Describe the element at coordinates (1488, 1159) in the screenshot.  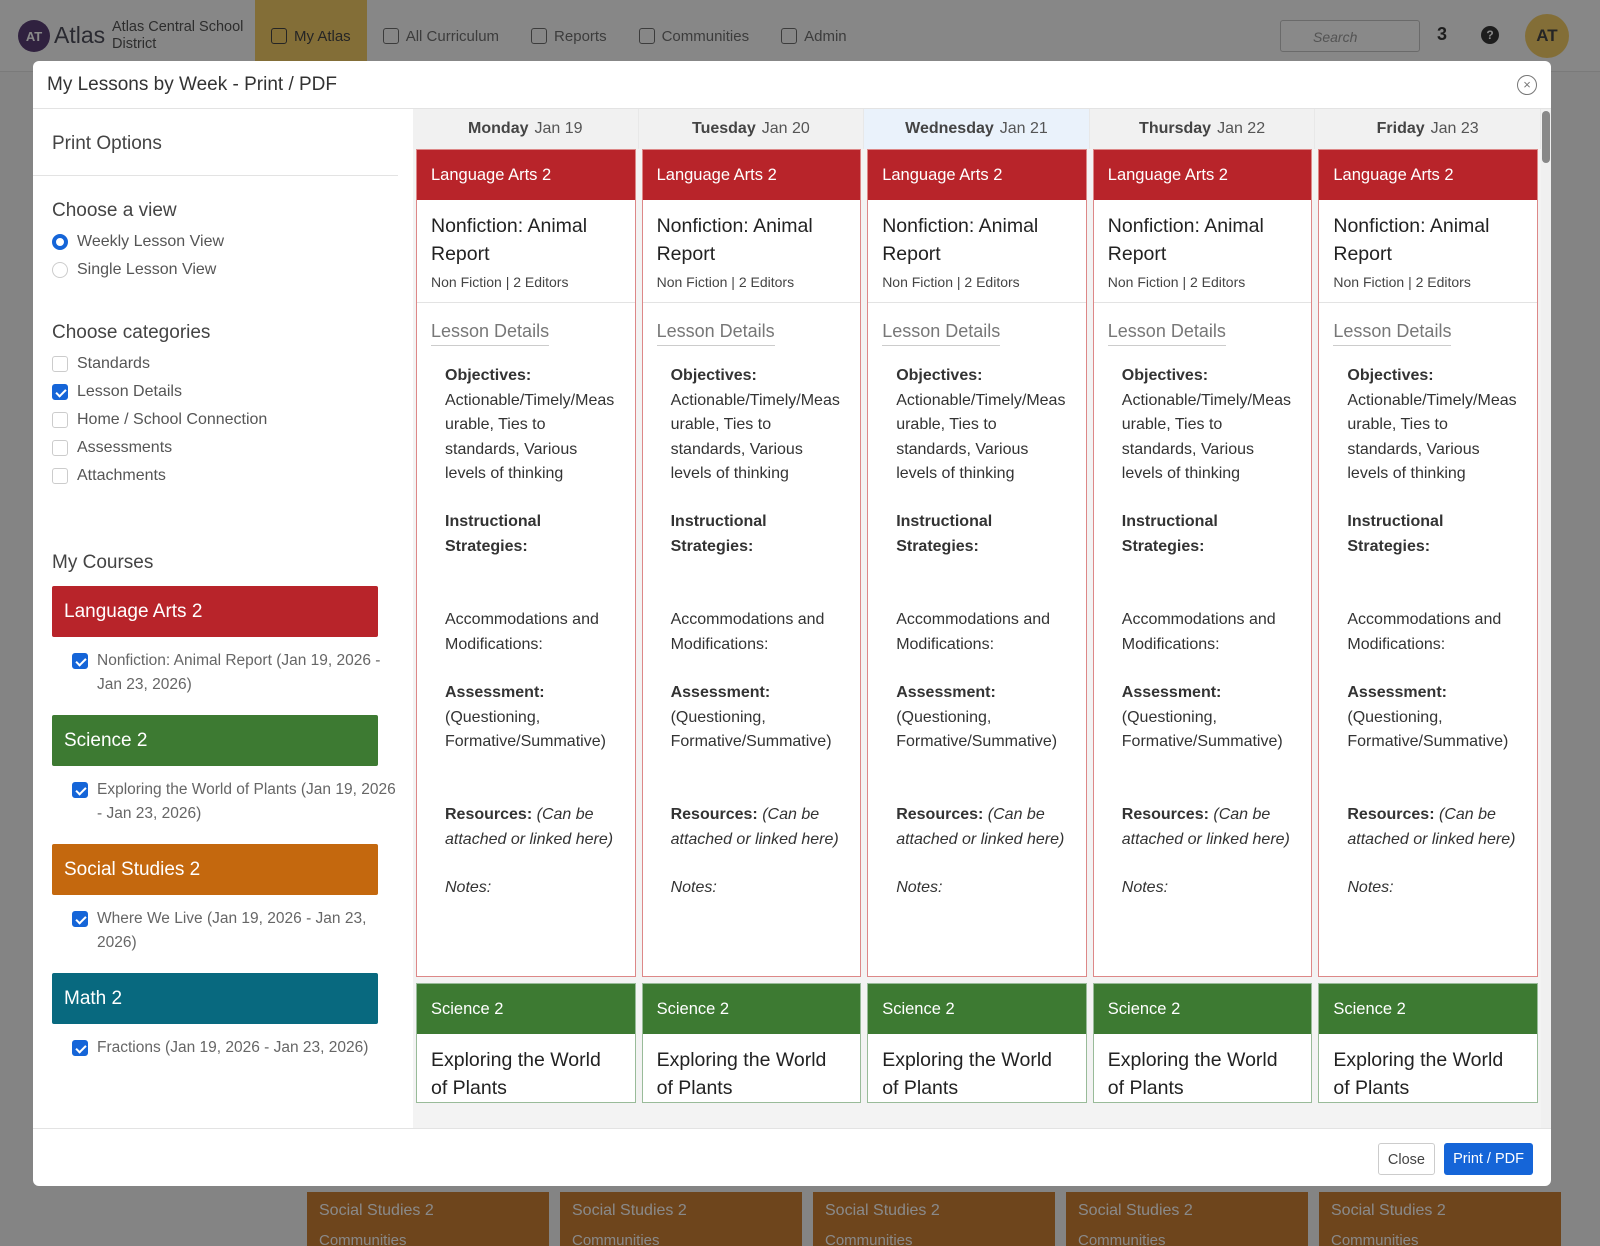
I see `print-button: Print / PDF` at that location.